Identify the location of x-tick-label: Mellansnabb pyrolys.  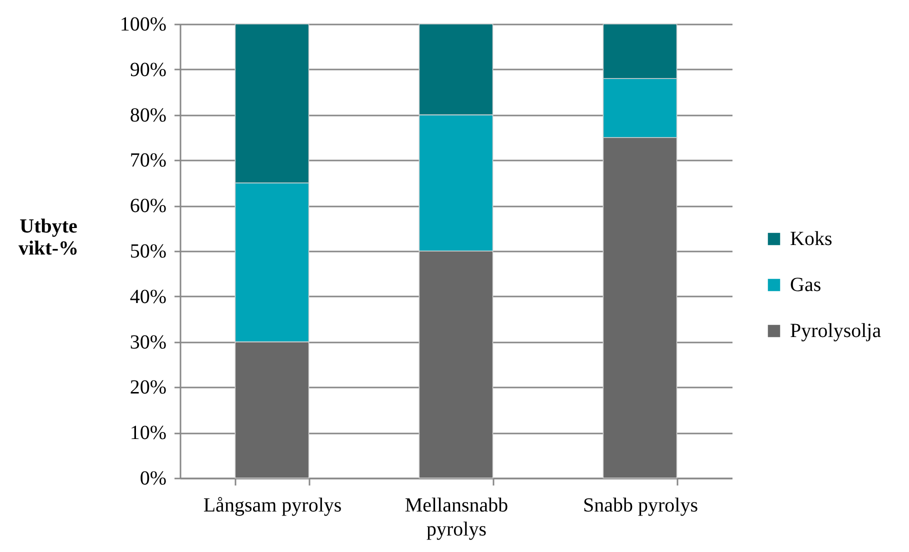
(456, 517).